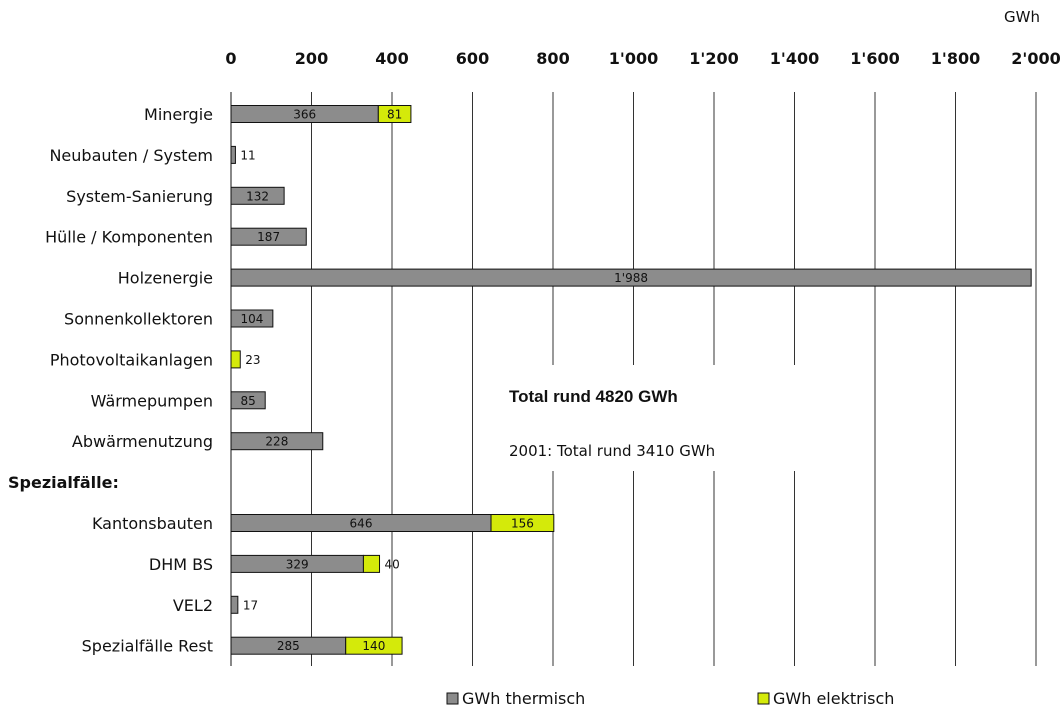  Describe the element at coordinates (874, 58) in the screenshot. I see `x-tick-label: 1'600` at that location.